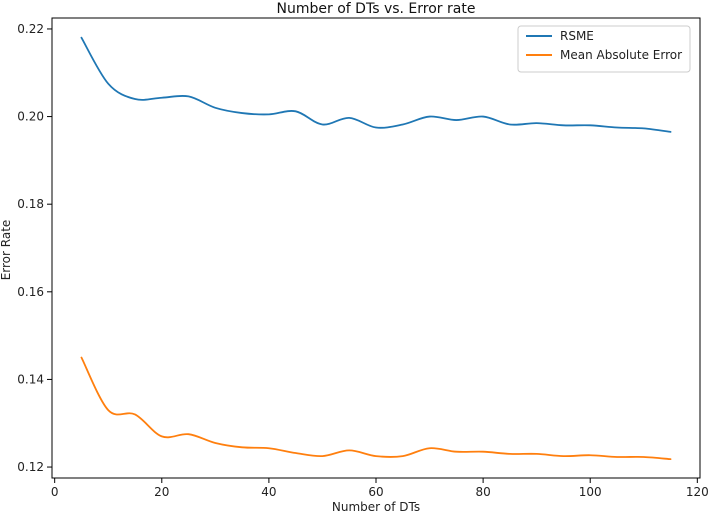 The height and width of the screenshot is (514, 709). I want to click on x-axis: 0 20 40 60 80 100 120, so click(380, 488).